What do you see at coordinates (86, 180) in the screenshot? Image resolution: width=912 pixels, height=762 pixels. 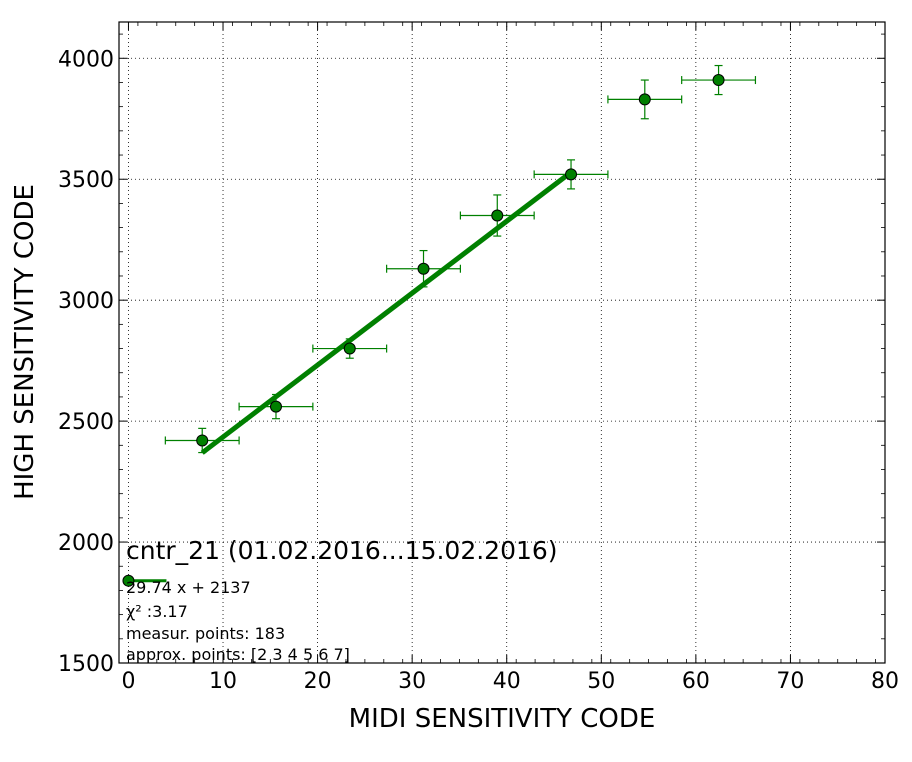 I see `y-tick-label: 3500` at bounding box center [86, 180].